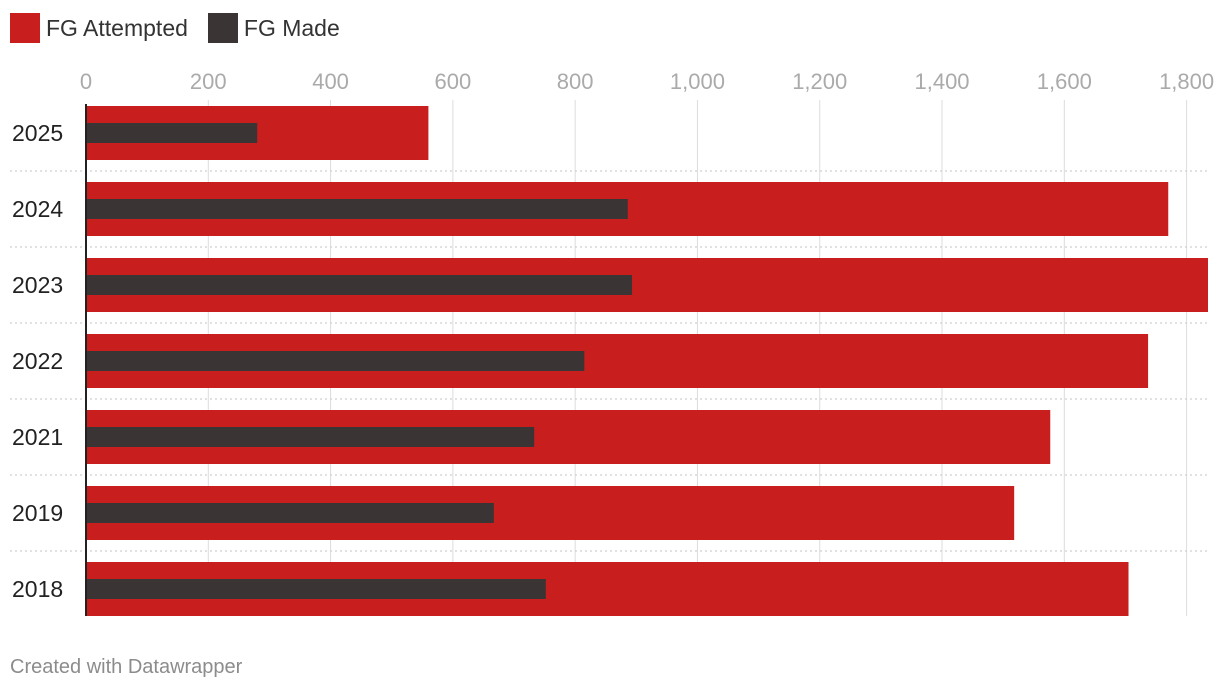  I want to click on legend-swatch-fg-made, so click(222, 28).